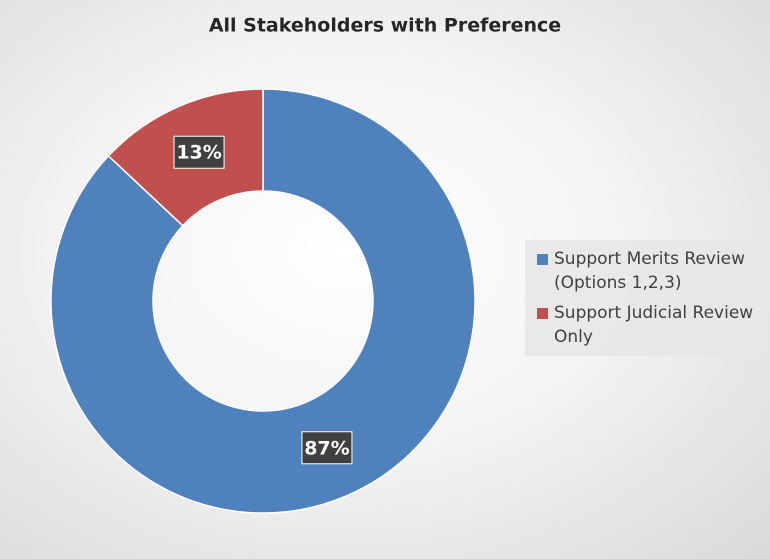 This screenshot has width=770, height=559. Describe the element at coordinates (654, 325) in the screenshot. I see `legend-label: Support Judicial Review Only` at that location.